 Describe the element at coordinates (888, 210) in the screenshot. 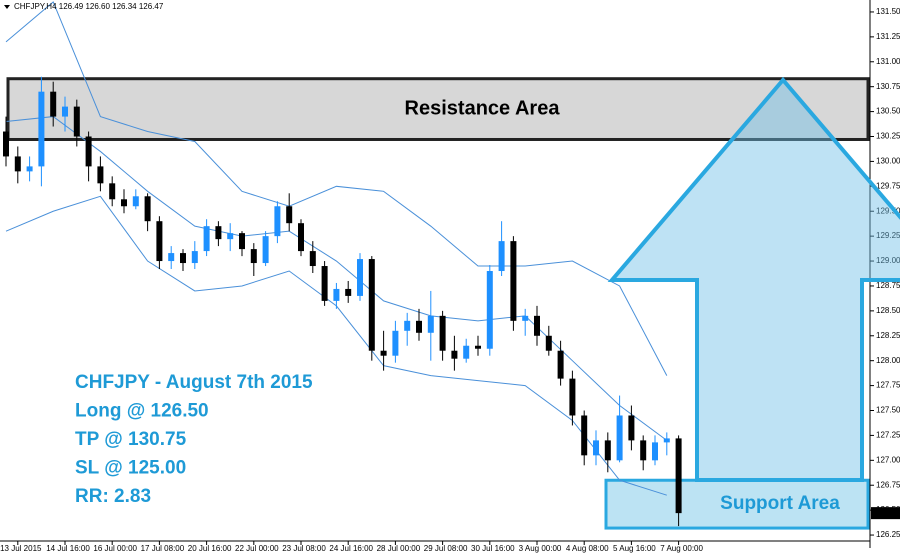

I see `y-tick-label: 129.50` at that location.